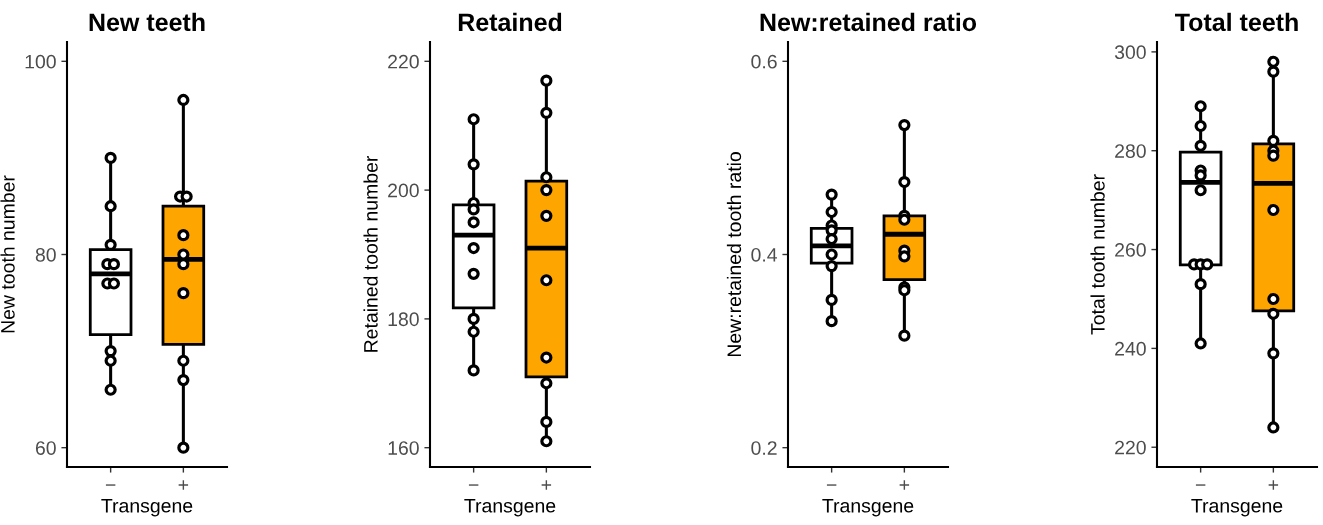 This screenshot has height=525, width=1323. Describe the element at coordinates (1097, 254) in the screenshot. I see `y-axis-title: Total tooth number` at that location.